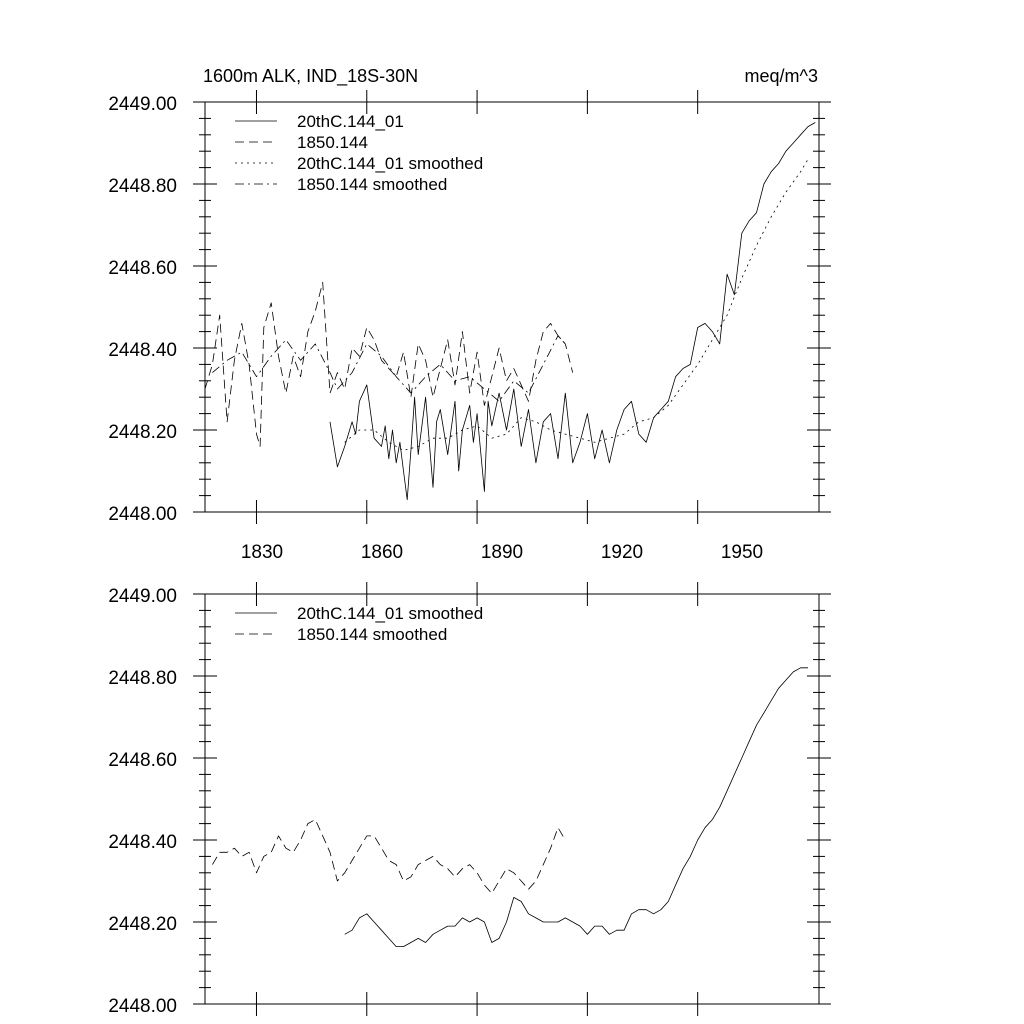  I want to click on bottom-ytick-label: 2448.80, so click(142, 678).